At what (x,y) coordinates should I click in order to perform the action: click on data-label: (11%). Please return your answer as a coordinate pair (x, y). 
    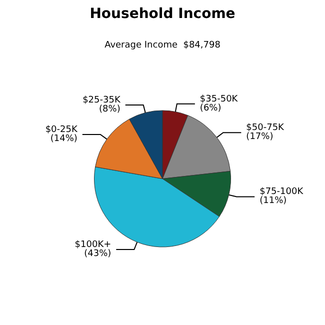
    Looking at the image, I should click on (273, 201).